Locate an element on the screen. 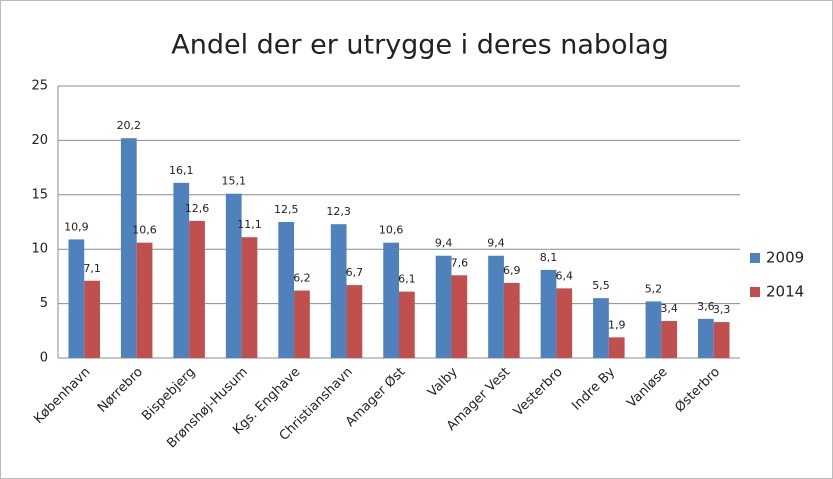 This screenshot has width=833, height=479. value-label: 5,5 is located at coordinates (601, 285).